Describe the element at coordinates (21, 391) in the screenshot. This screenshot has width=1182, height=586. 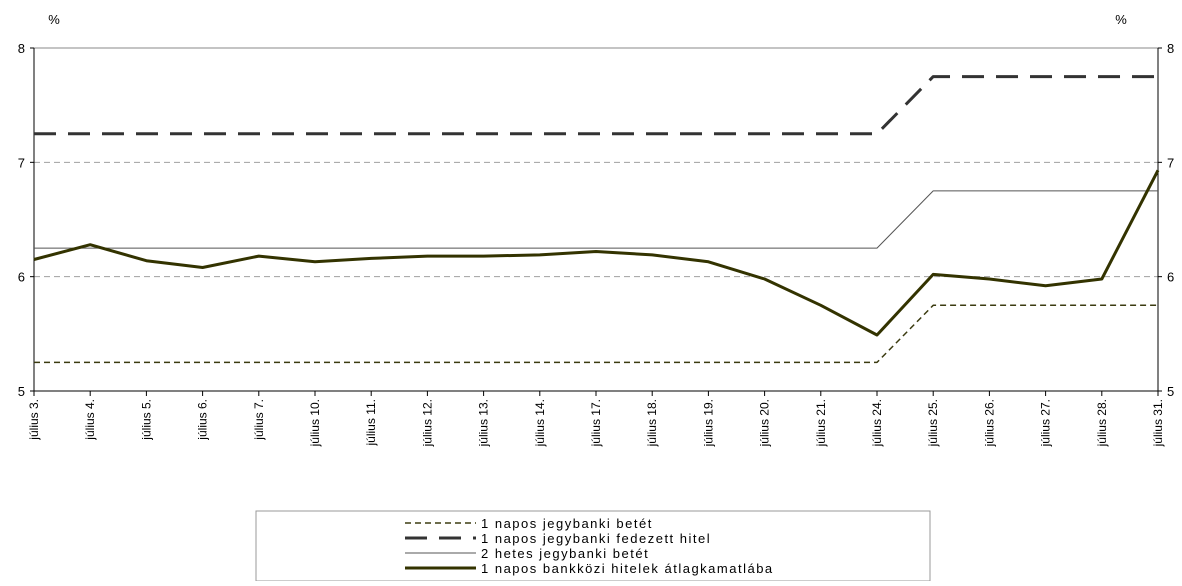
I see `y-tick-label-left: 5` at that location.